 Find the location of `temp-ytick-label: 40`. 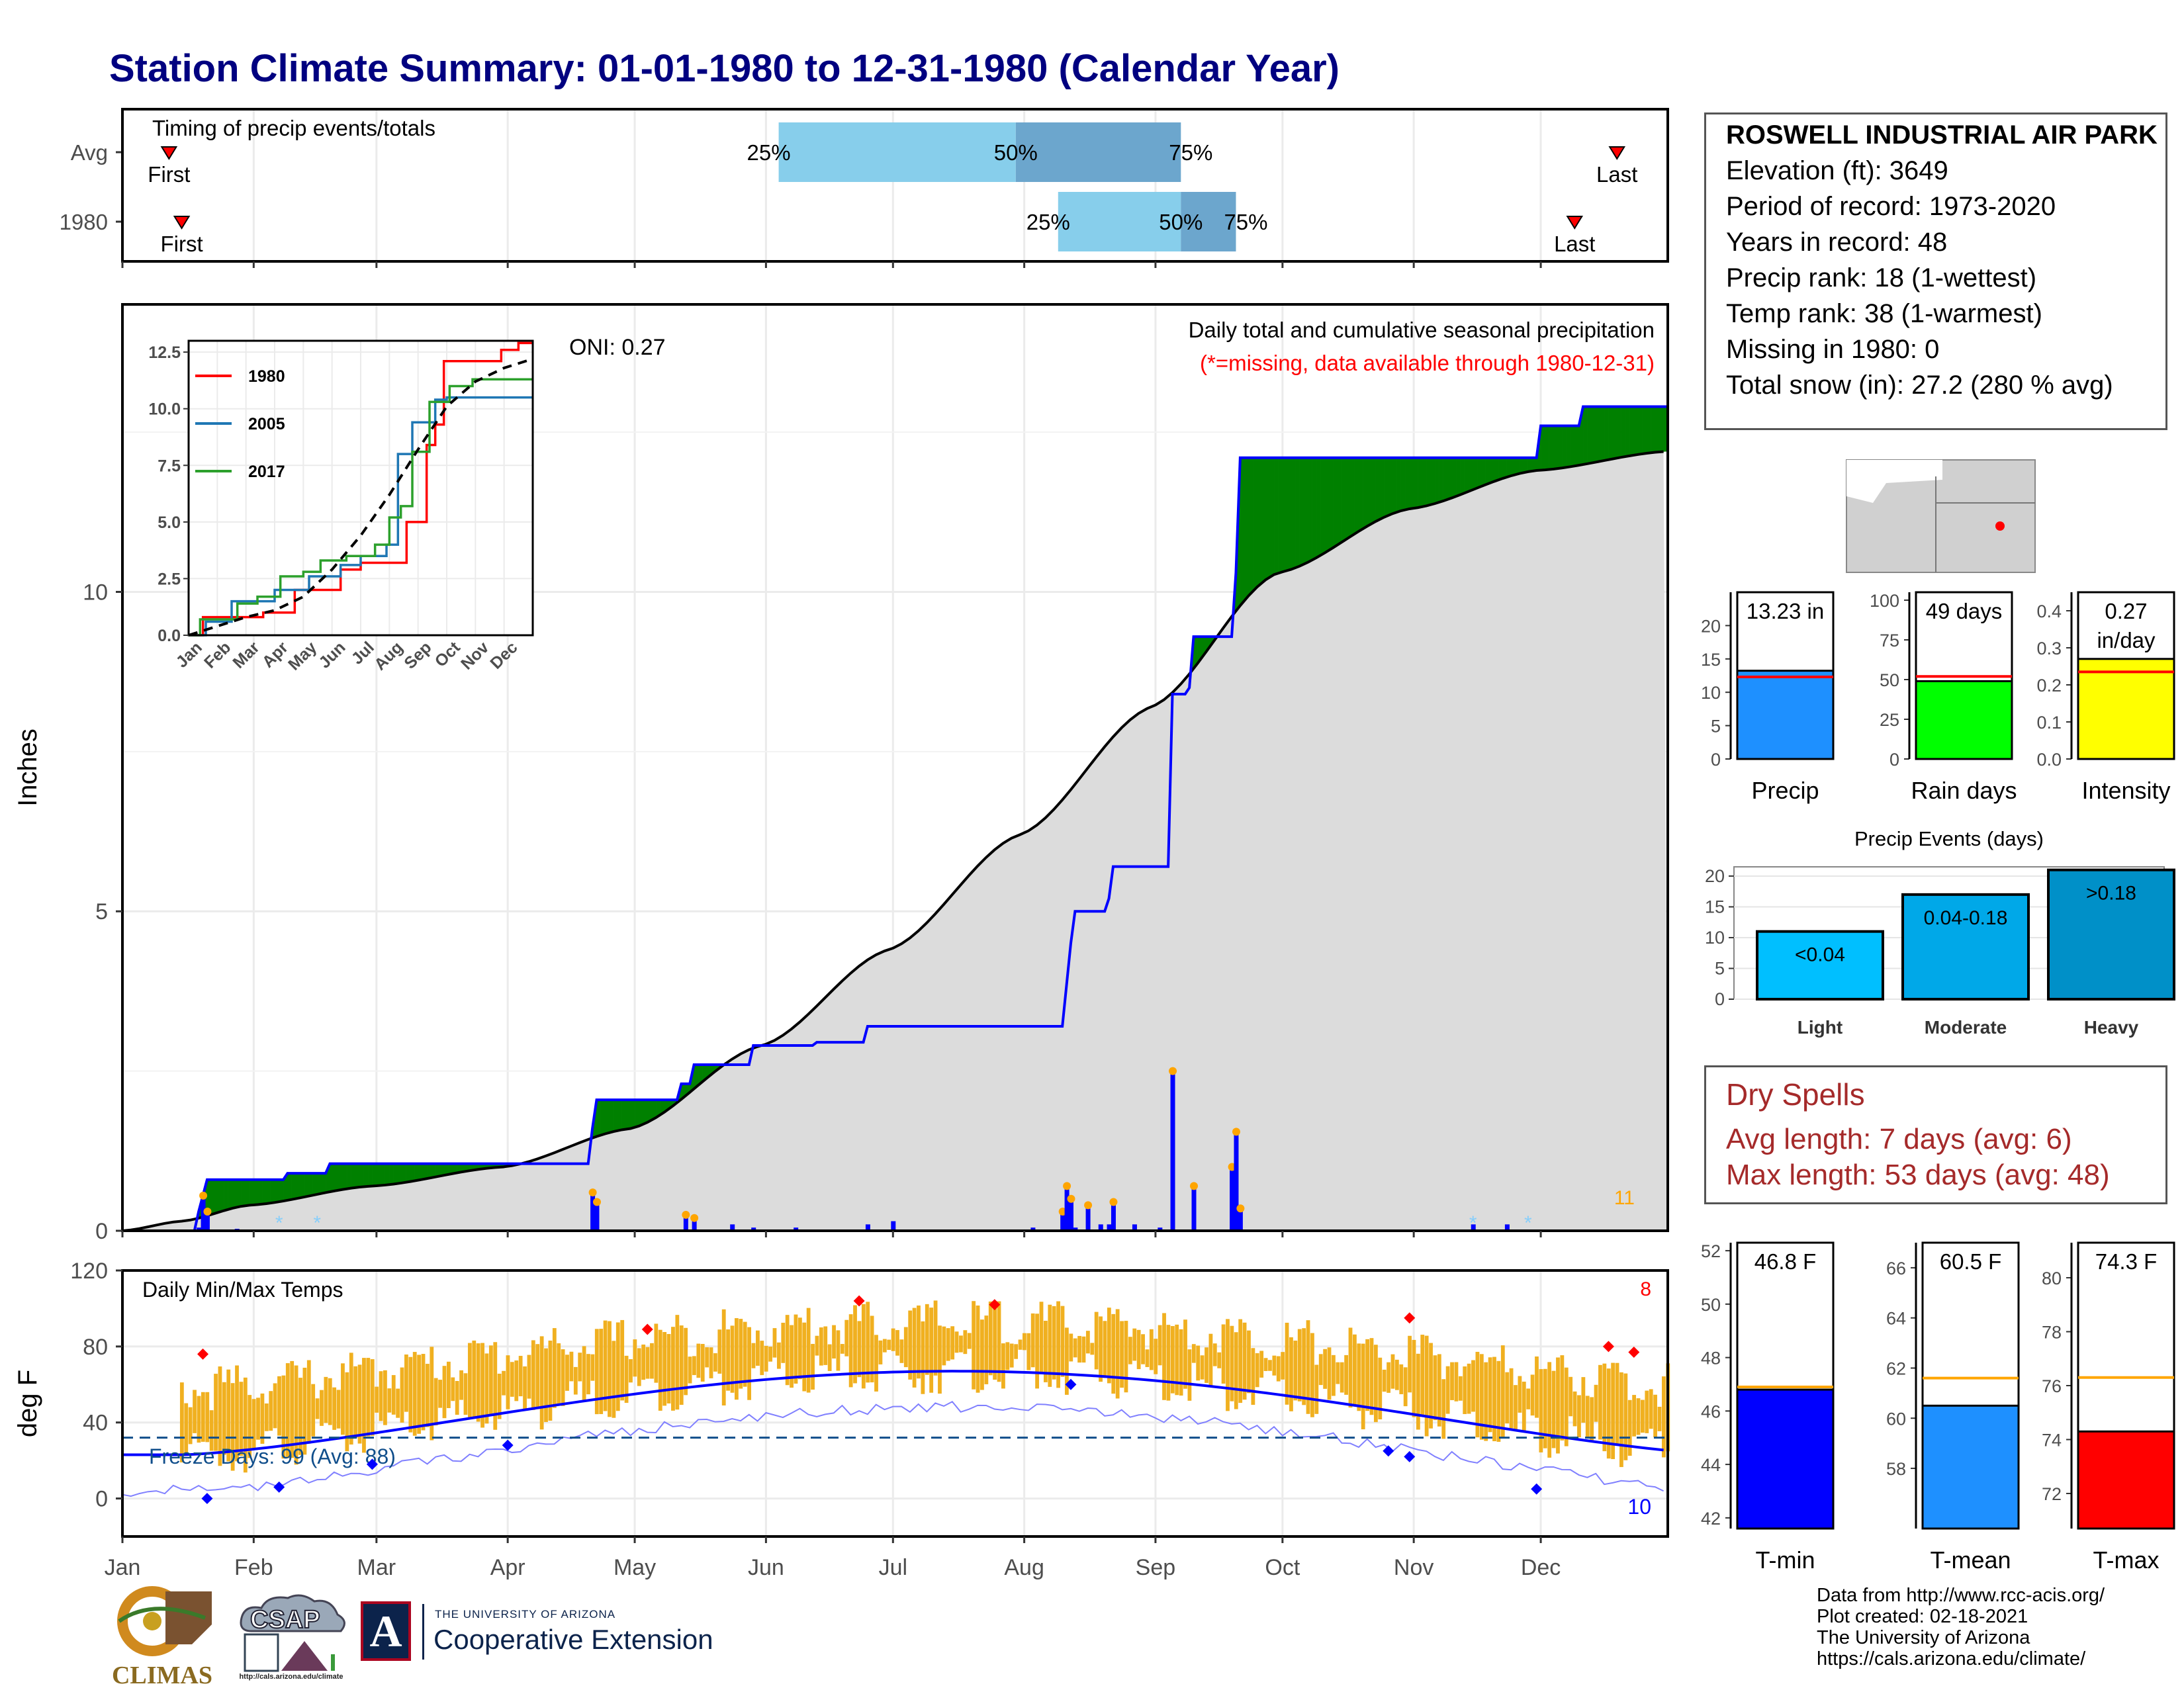

temp-ytick-label: 40 is located at coordinates (95, 1423).